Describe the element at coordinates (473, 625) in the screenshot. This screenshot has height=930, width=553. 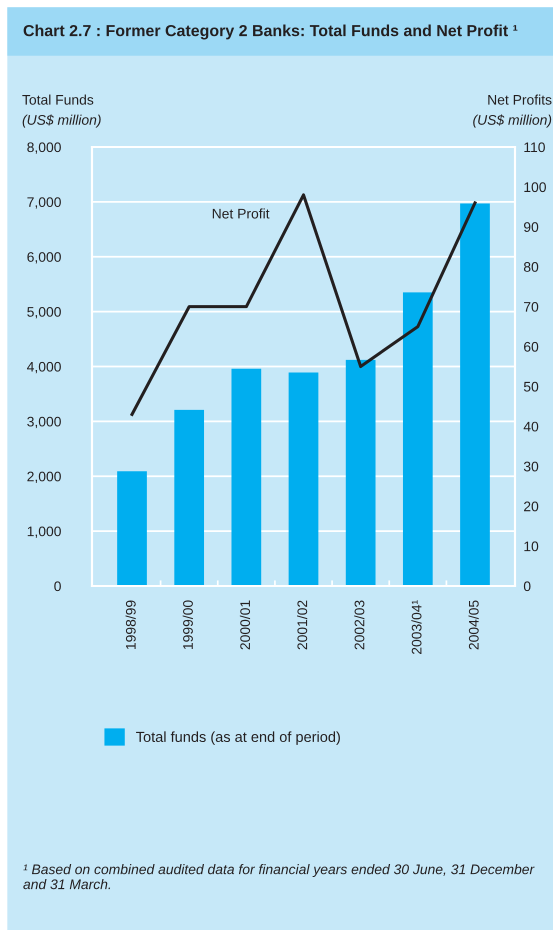
I see `x-tick-label: 2004/05` at that location.